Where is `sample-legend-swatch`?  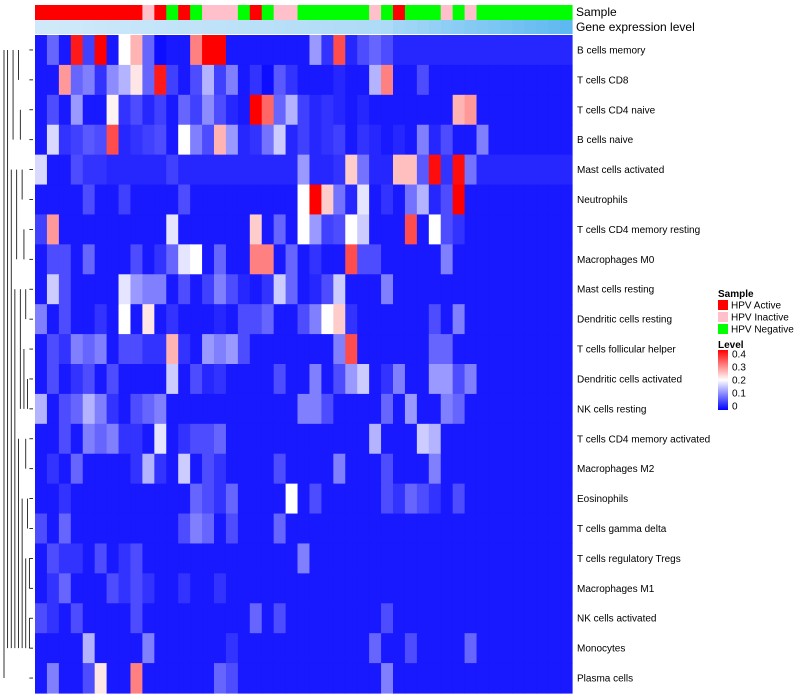
sample-legend-swatch is located at coordinates (723, 305).